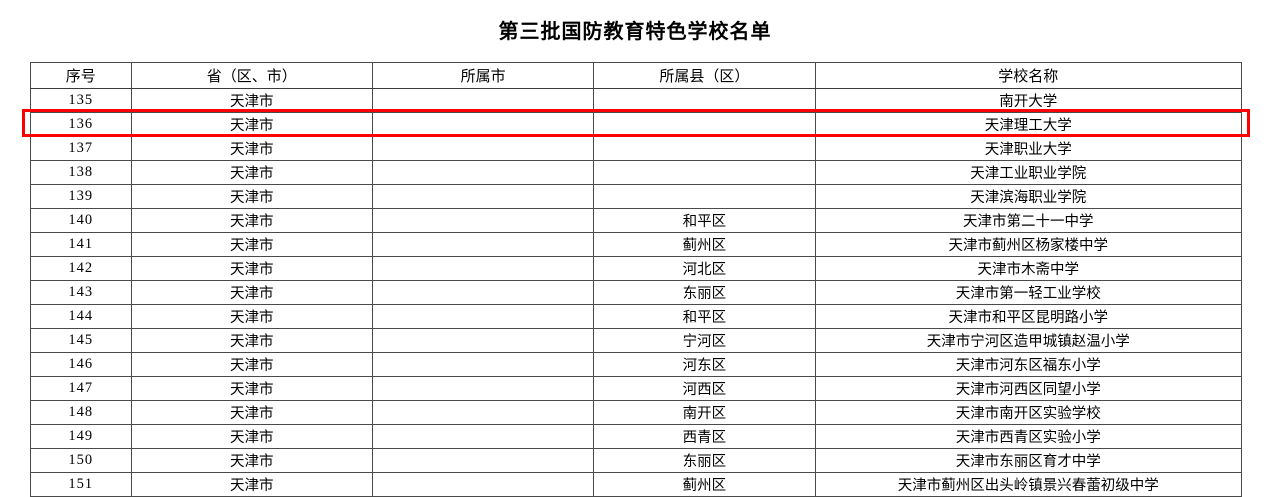 The image size is (1270, 497). I want to click on table-row: 141天津市蓟州区天津市蓟州区杨家楼中学普通高中, so click(636, 244).